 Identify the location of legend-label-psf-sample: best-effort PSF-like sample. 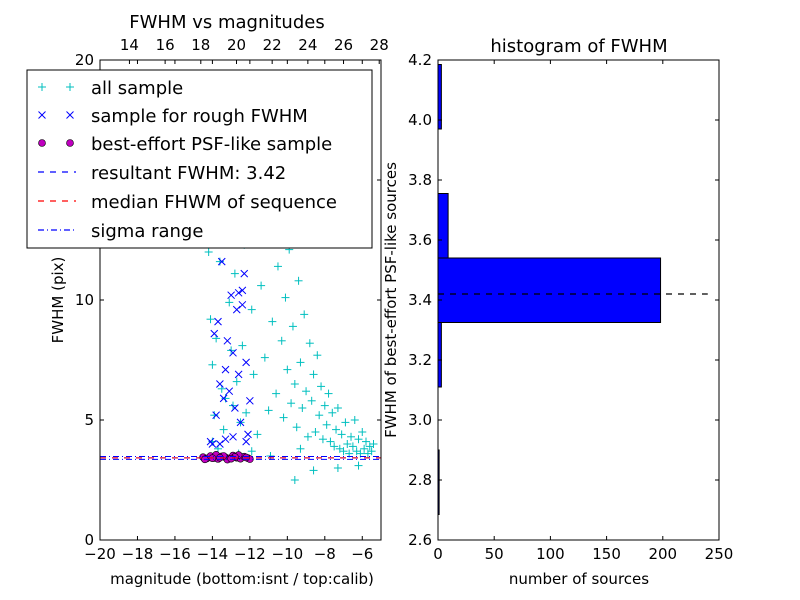
(211, 144).